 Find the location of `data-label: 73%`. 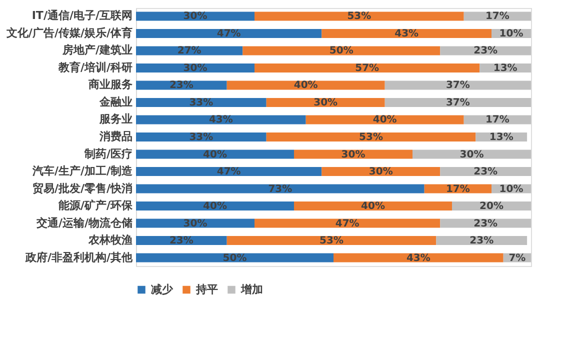

data-label: 73% is located at coordinates (280, 189).